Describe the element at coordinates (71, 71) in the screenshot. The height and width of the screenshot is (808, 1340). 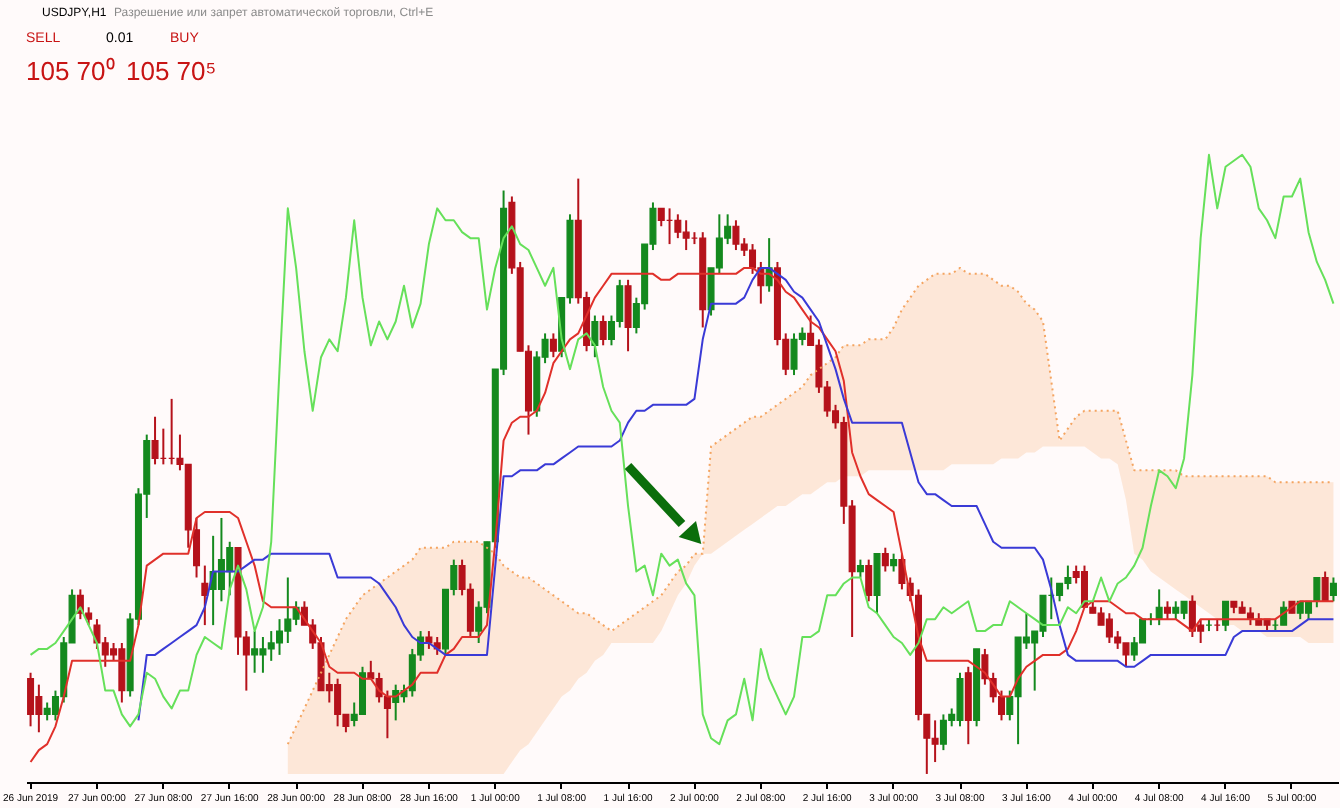
I see `text: 105 70⁰` at that location.